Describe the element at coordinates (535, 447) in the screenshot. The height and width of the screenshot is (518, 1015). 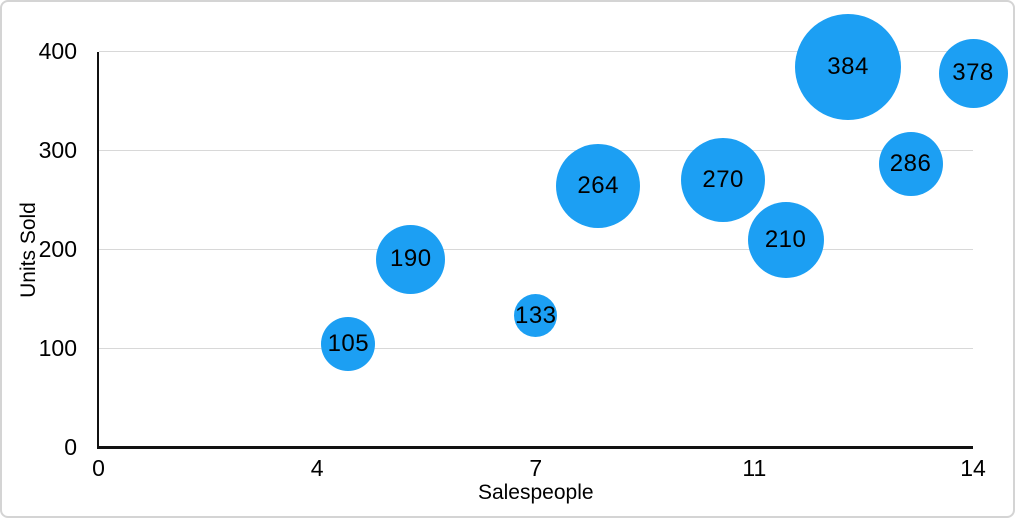
I see `x-axis-line` at that location.